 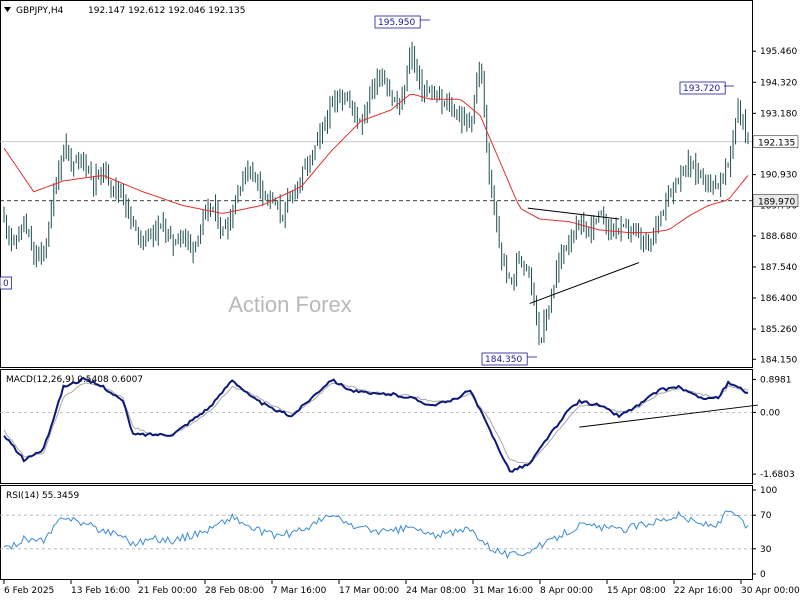 What do you see at coordinates (7, 9) in the screenshot?
I see `dropdown-arrow-icon` at bounding box center [7, 9].